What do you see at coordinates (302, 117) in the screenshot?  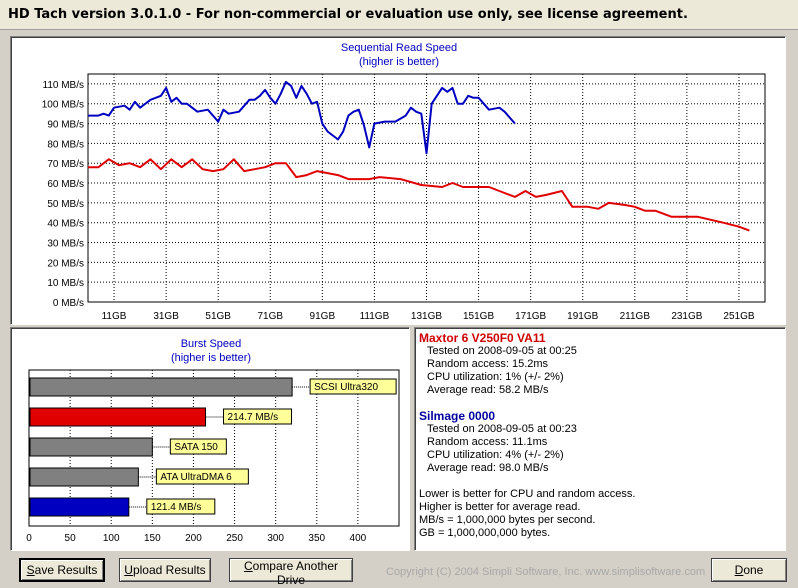 I see `seq-series-silmage-line` at bounding box center [302, 117].